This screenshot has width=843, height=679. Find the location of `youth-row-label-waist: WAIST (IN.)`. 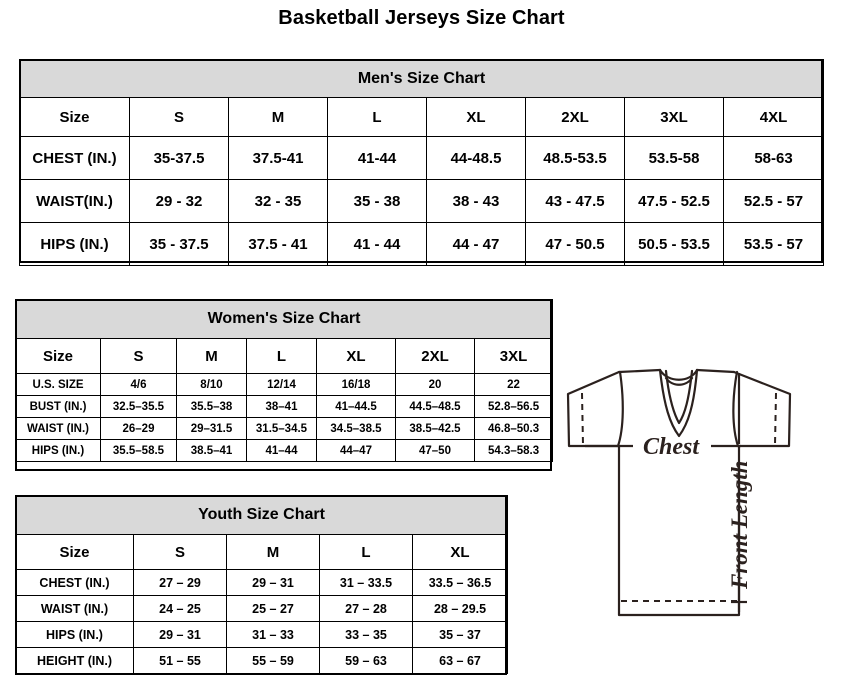

youth-row-label-waist: WAIST (IN.) is located at coordinates (74, 608).